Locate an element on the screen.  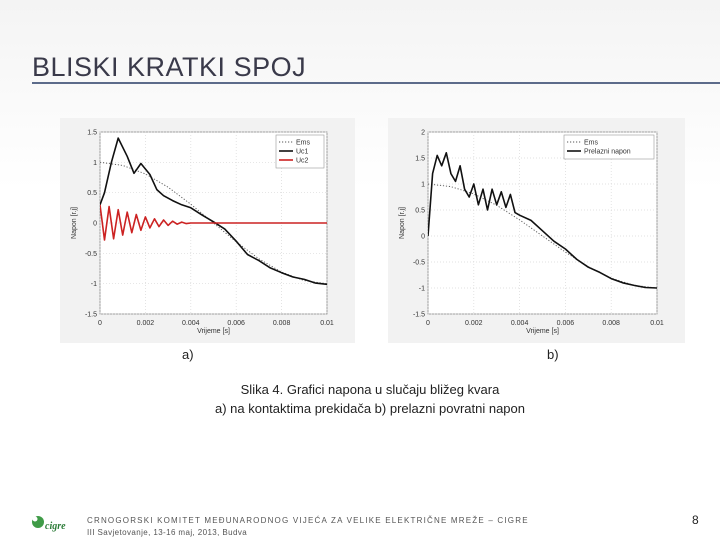
legend-box is located at coordinates (609, 147).